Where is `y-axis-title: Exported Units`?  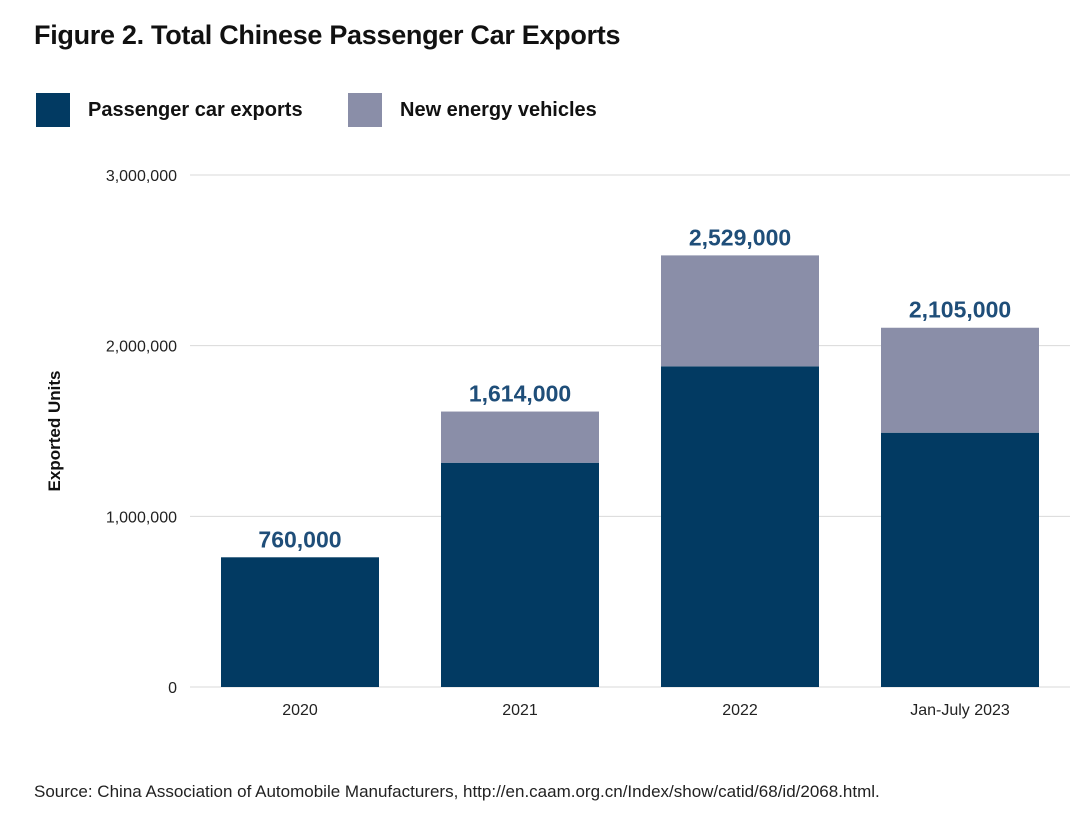
y-axis-title: Exported Units is located at coordinates (54, 431).